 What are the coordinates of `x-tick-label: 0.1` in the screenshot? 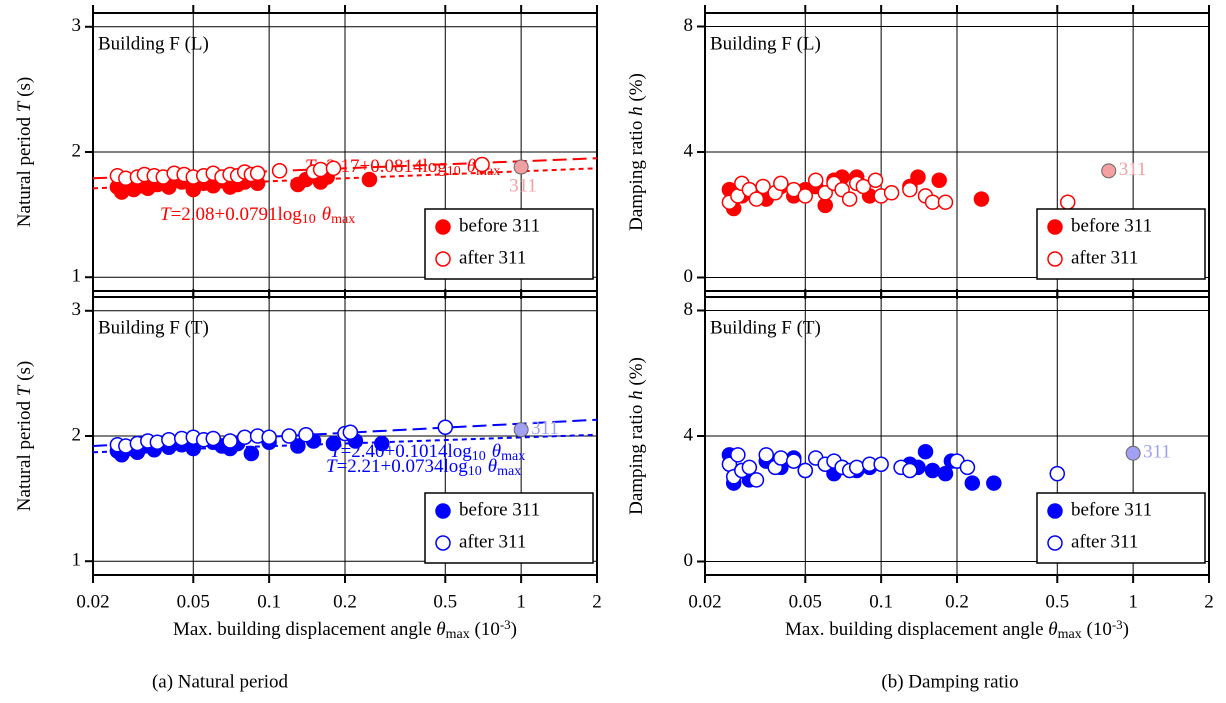 It's located at (881, 601).